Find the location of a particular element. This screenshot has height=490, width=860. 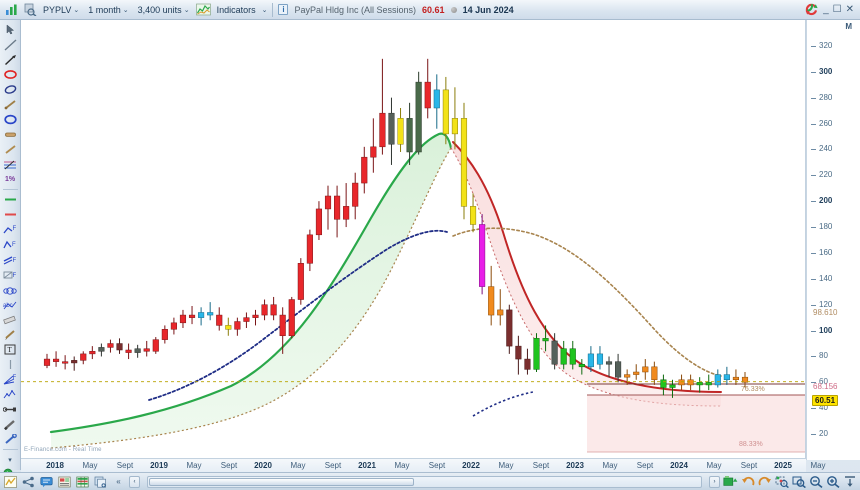

fib-retracement-tool is located at coordinates (10, 164).